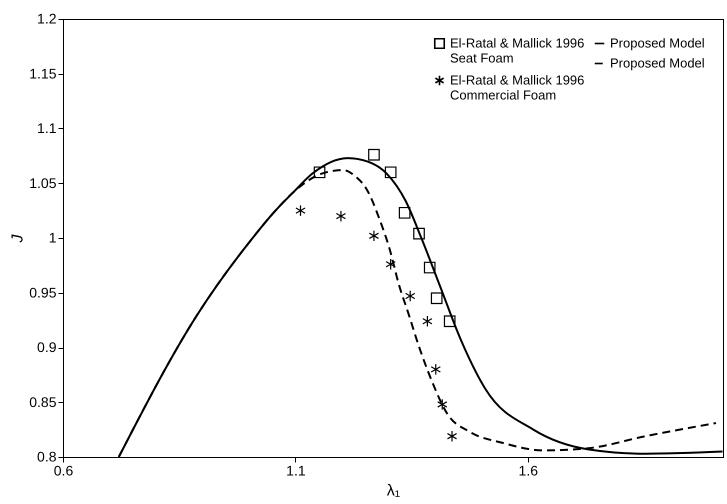 This screenshot has height=504, width=727. What do you see at coordinates (296, 470) in the screenshot?
I see `x-tick-label: 1.1` at bounding box center [296, 470].